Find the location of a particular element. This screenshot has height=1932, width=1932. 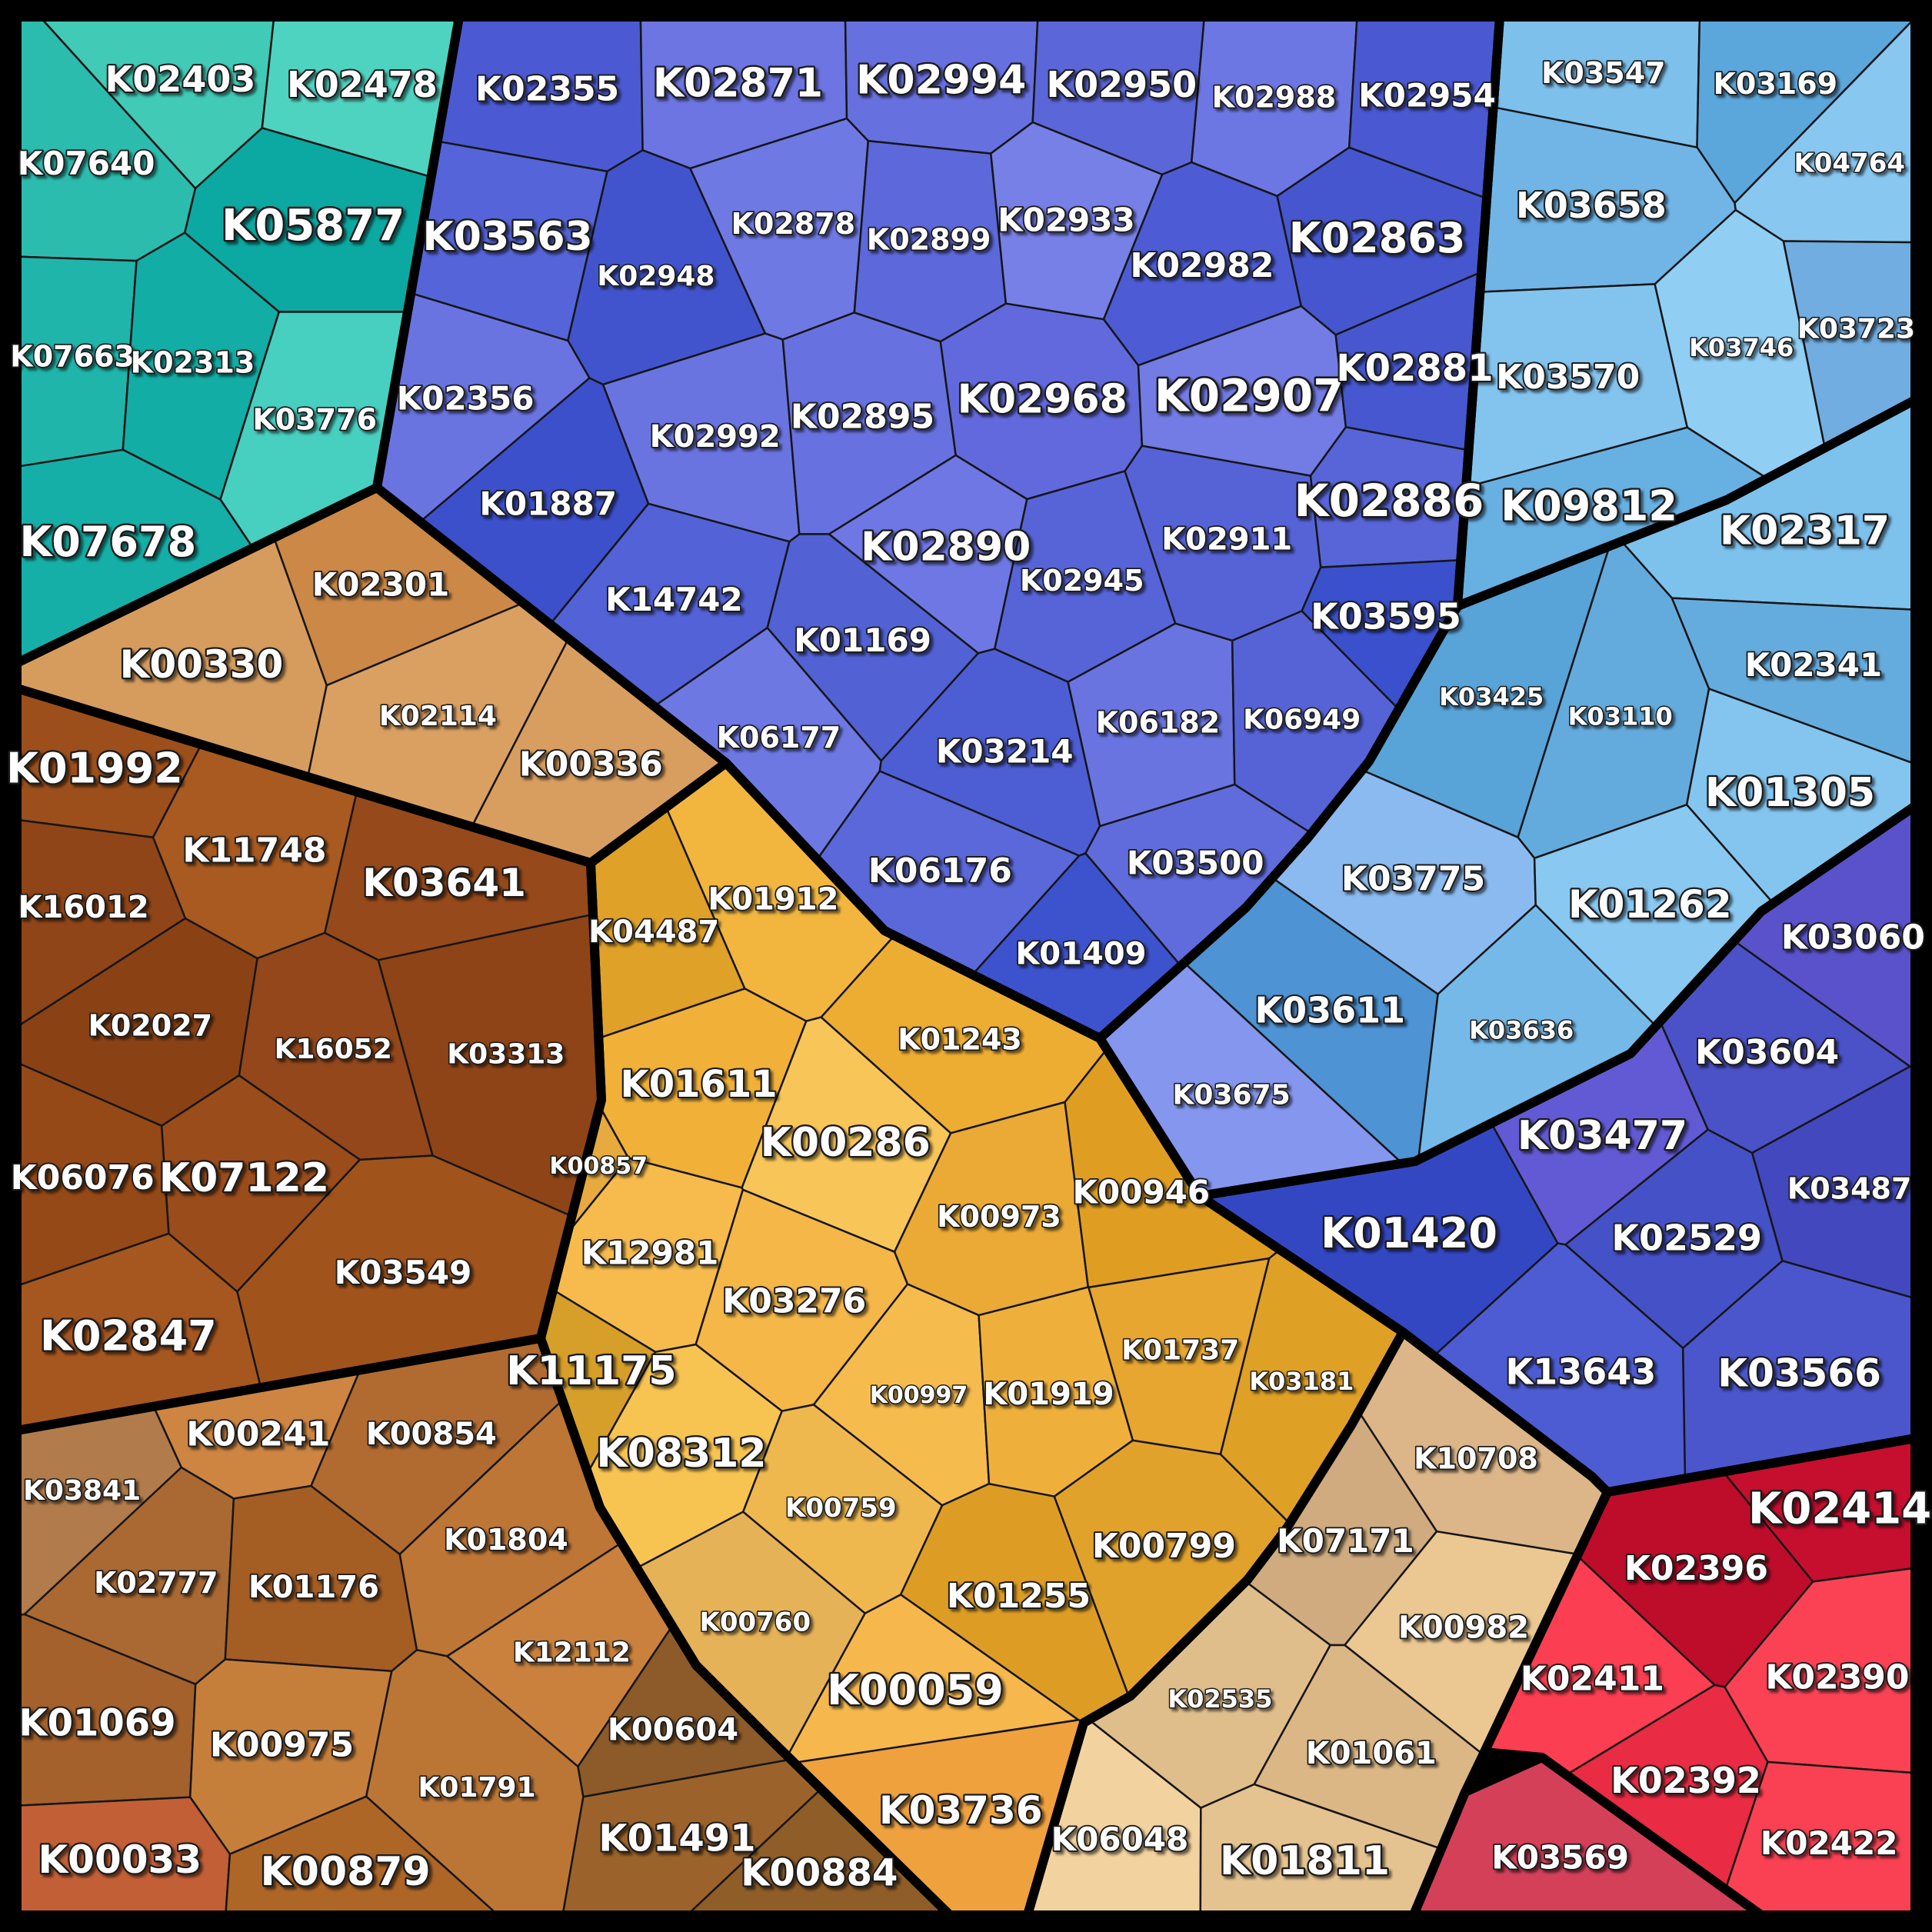

cell-label-K06177: K06177 is located at coordinates (779, 737).